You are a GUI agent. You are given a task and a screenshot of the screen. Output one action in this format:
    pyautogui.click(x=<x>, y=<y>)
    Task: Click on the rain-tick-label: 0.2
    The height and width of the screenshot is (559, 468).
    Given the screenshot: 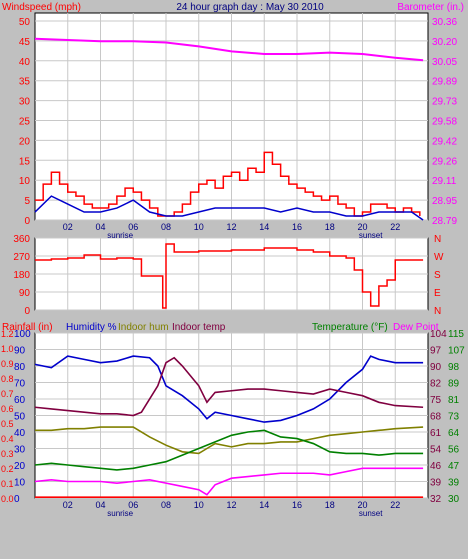 What is the action you would take?
    pyautogui.click(x=7, y=469)
    